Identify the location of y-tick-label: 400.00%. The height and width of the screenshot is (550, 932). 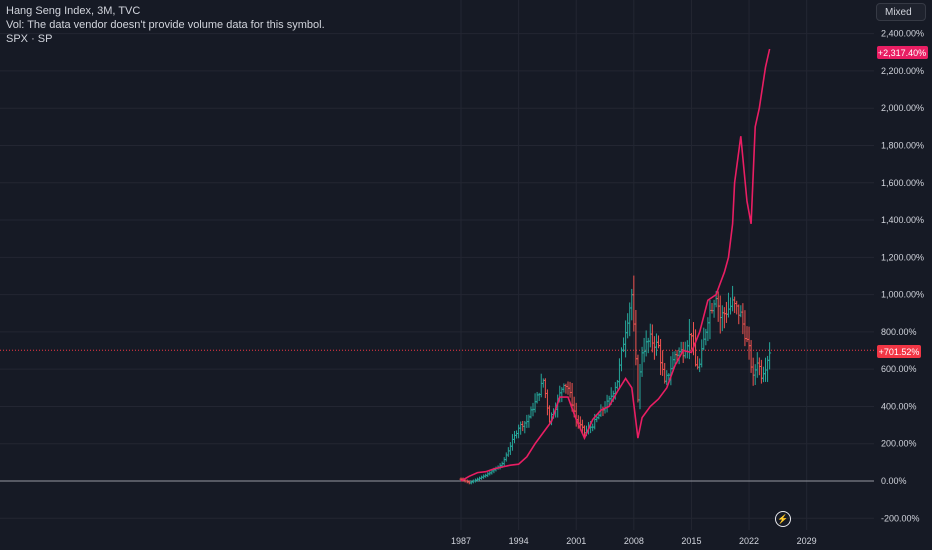
(899, 406).